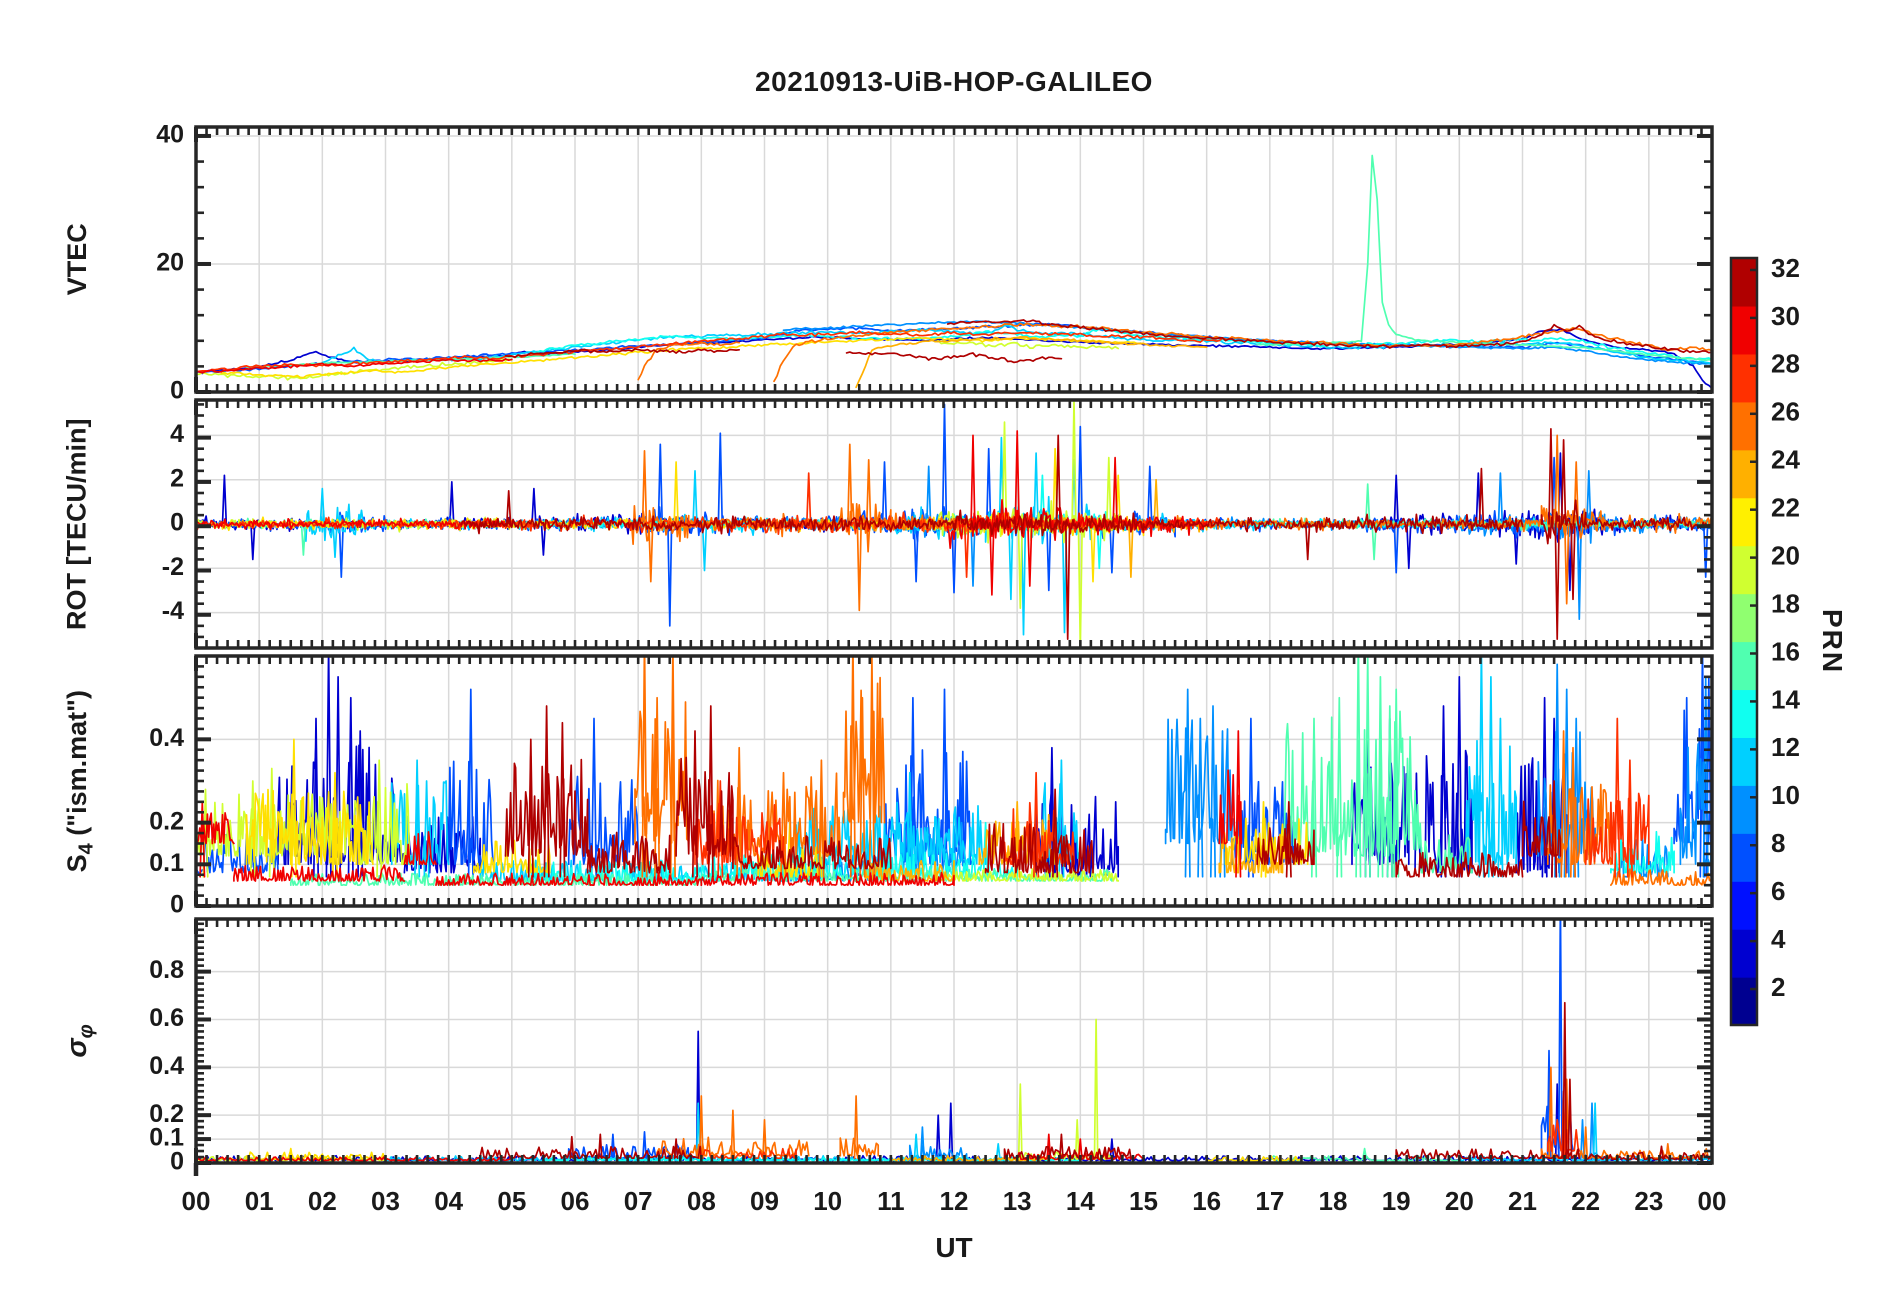 This screenshot has width=1902, height=1292. Describe the element at coordinates (1143, 1201) in the screenshot. I see `x-tick-label: 15` at that location.